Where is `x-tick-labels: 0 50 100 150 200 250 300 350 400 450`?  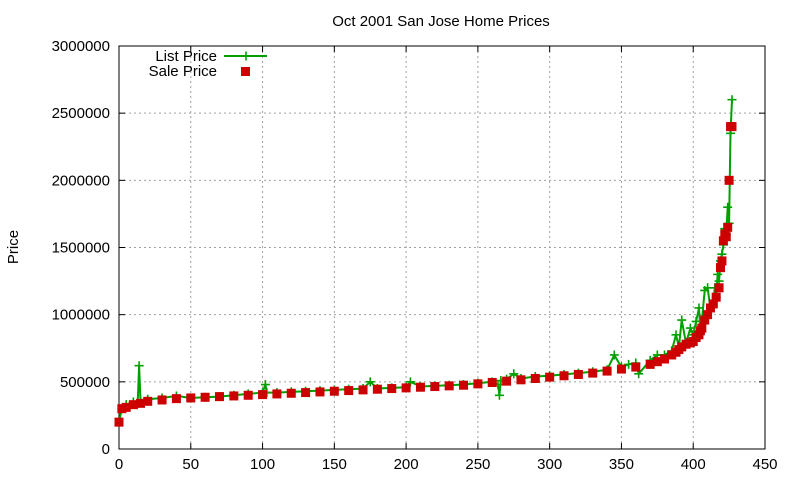 x-tick-labels: 0 50 100 150 200 250 300 350 400 450 is located at coordinates (446, 464).